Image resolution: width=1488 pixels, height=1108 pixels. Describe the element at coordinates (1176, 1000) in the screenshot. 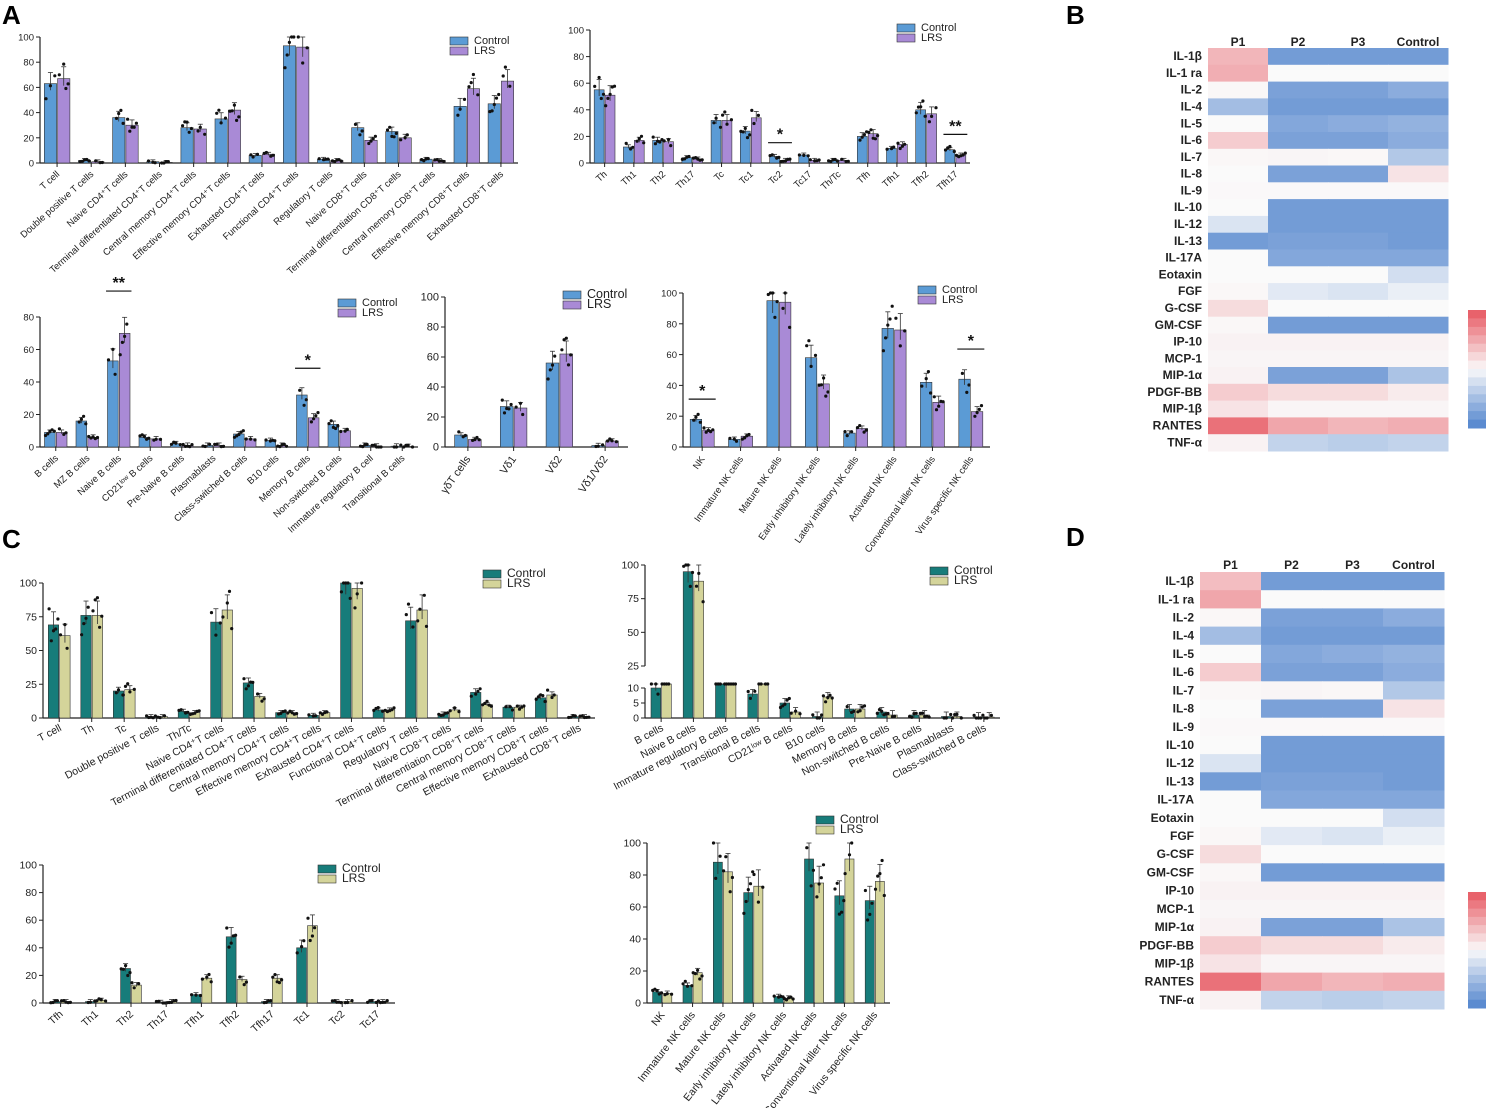

I see `heatmap-row-label: TNF-α` at that location.